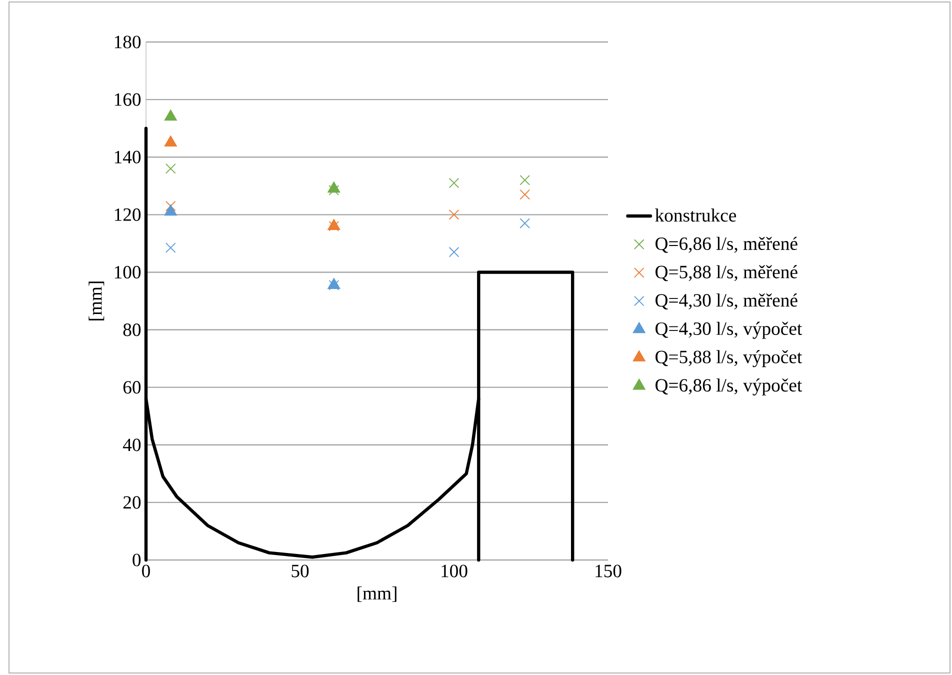  I want to click on y-tick-label: 100, so click(127, 272).